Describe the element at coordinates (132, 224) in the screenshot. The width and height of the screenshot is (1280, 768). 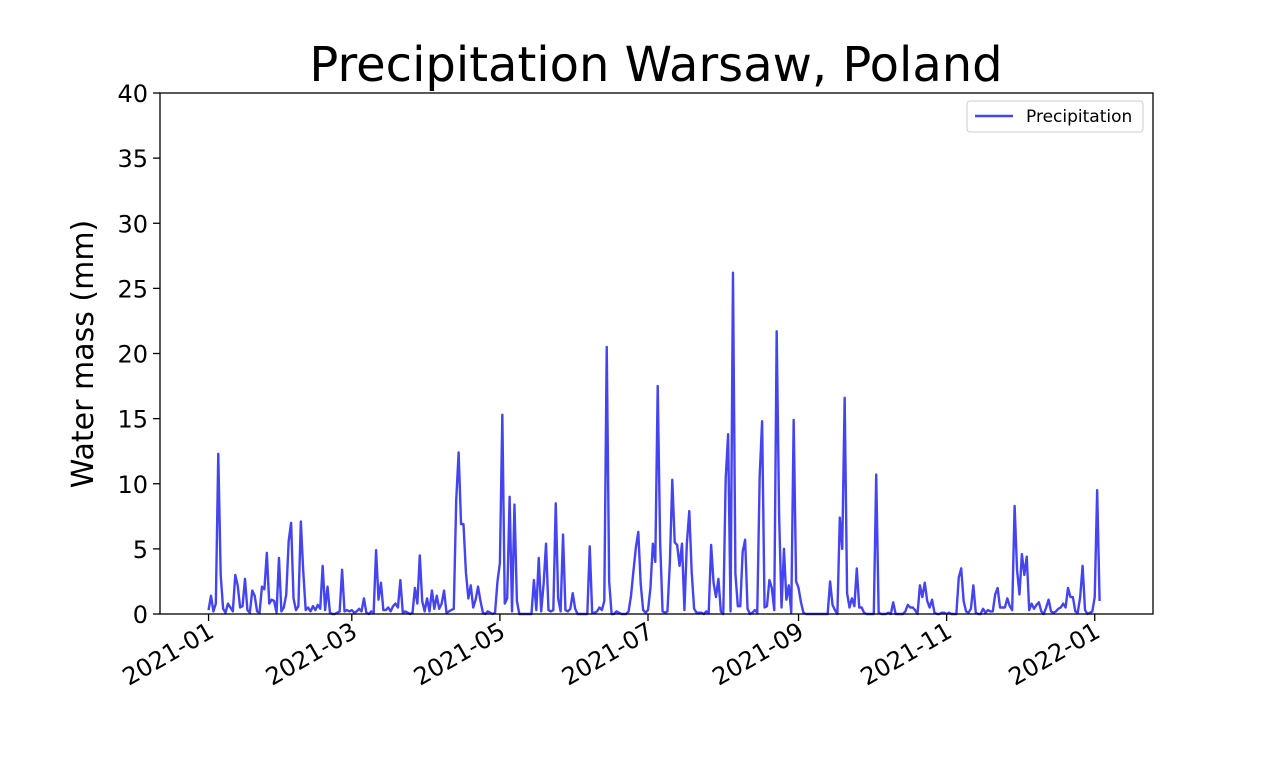
I see `y-tick-label: 30` at that location.